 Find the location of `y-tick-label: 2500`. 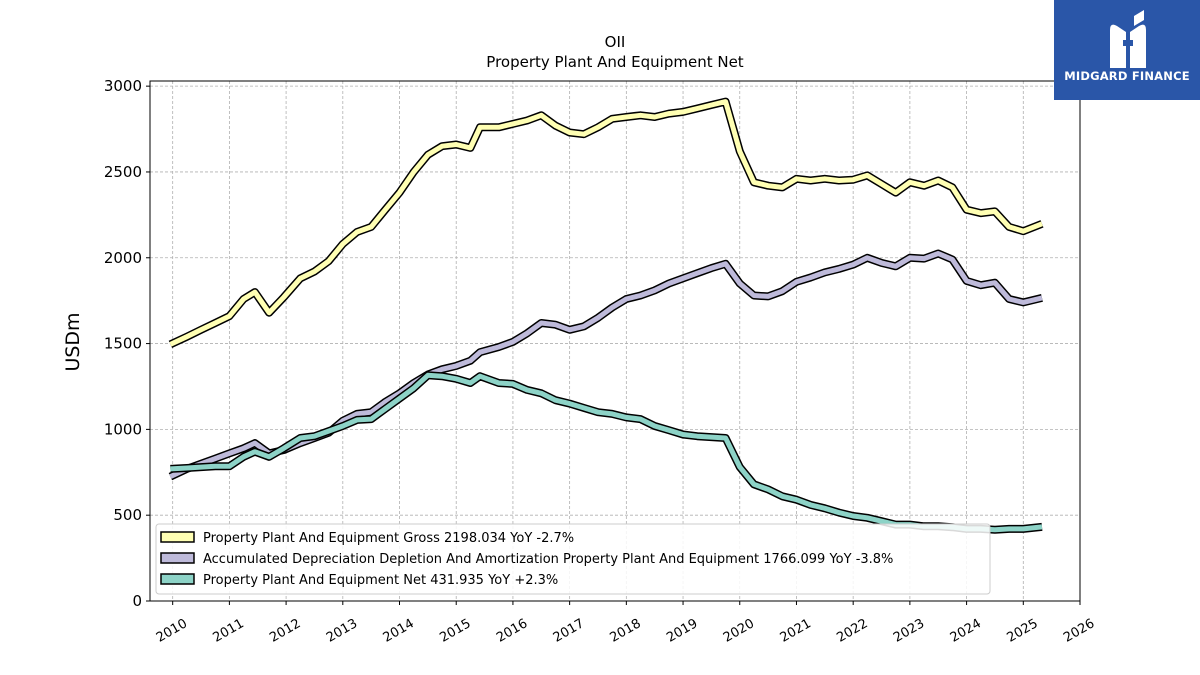

y-tick-label: 2500 is located at coordinates (123, 172).